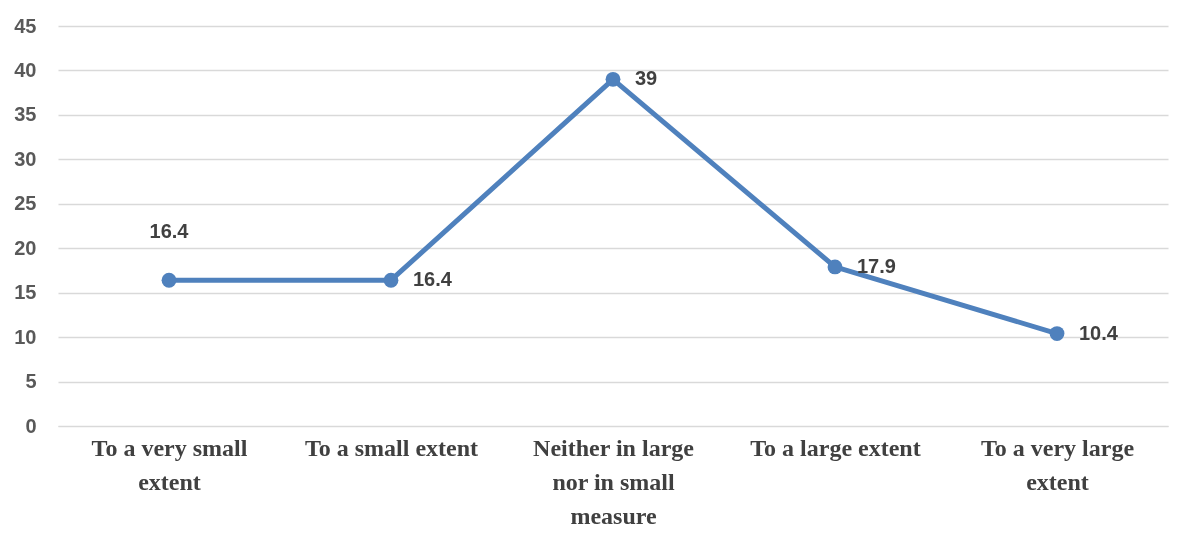  Describe the element at coordinates (31, 381) in the screenshot. I see `y-tick-label: 5` at that location.